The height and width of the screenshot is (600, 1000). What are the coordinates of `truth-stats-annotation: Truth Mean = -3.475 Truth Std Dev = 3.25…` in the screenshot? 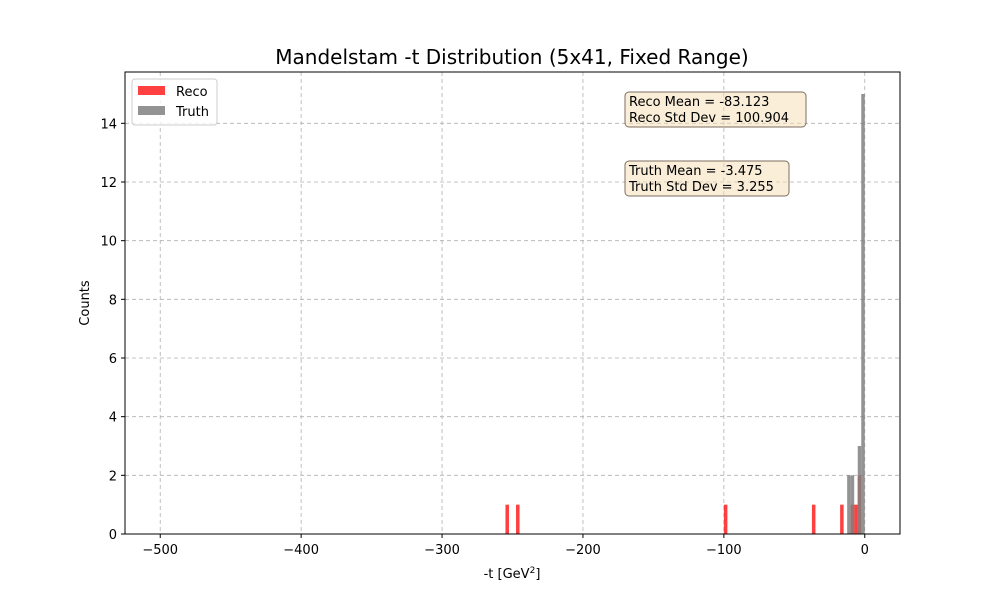 It's located at (707, 178).